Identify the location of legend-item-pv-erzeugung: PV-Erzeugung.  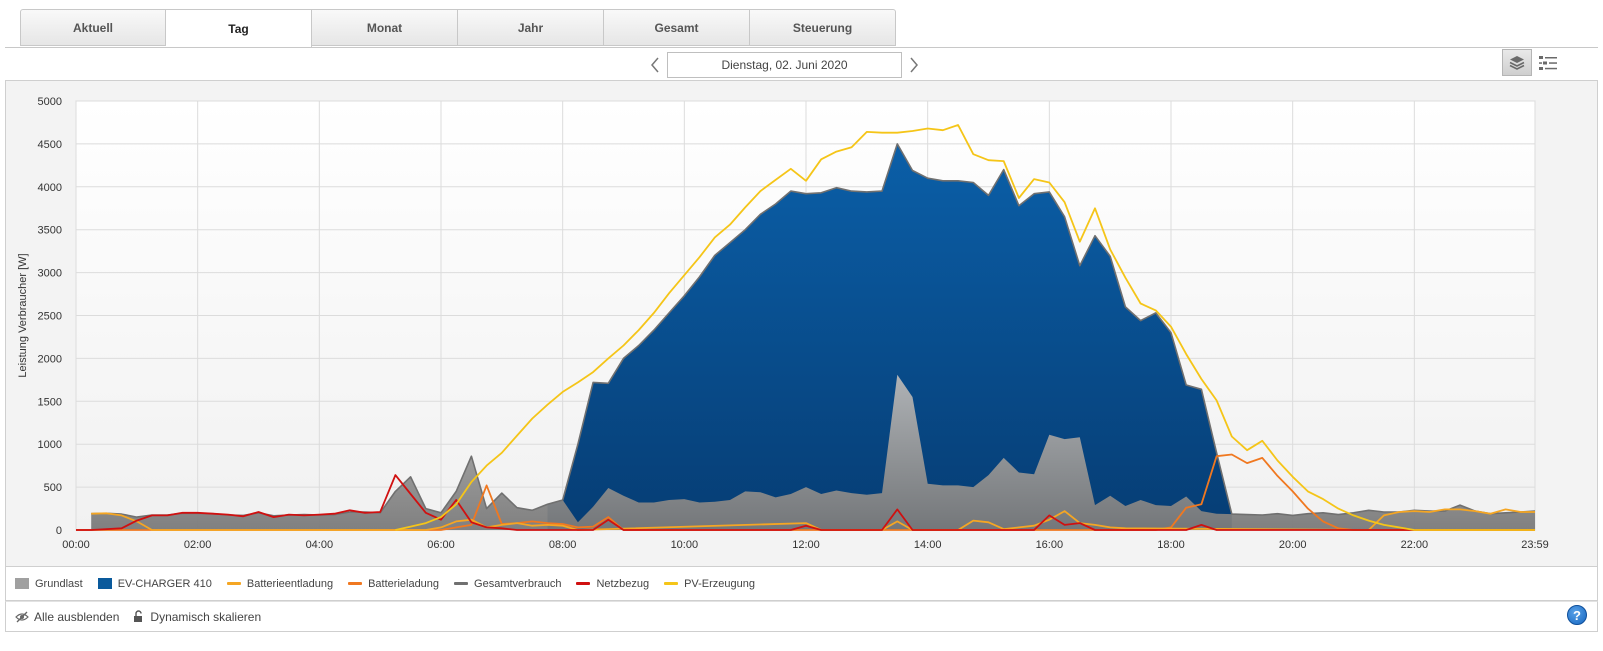
(709, 584).